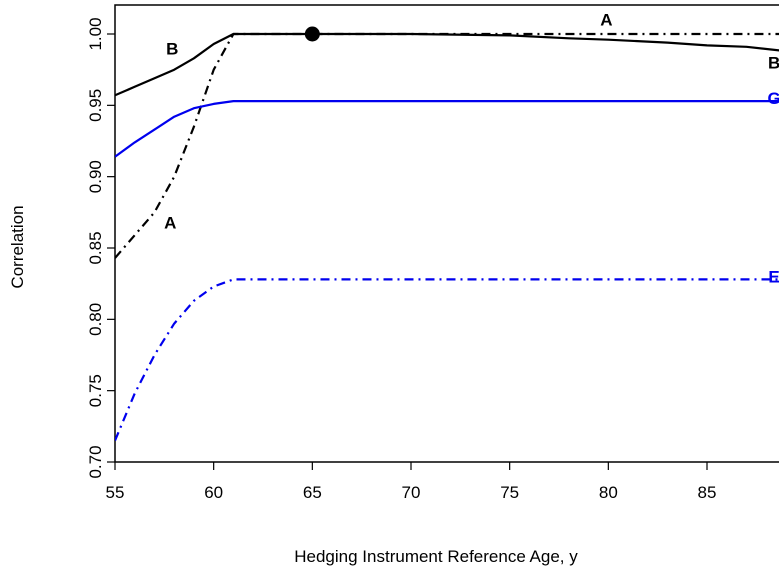 The height and width of the screenshot is (574, 779). What do you see at coordinates (312, 492) in the screenshot?
I see `x-tick-label: 65` at bounding box center [312, 492].